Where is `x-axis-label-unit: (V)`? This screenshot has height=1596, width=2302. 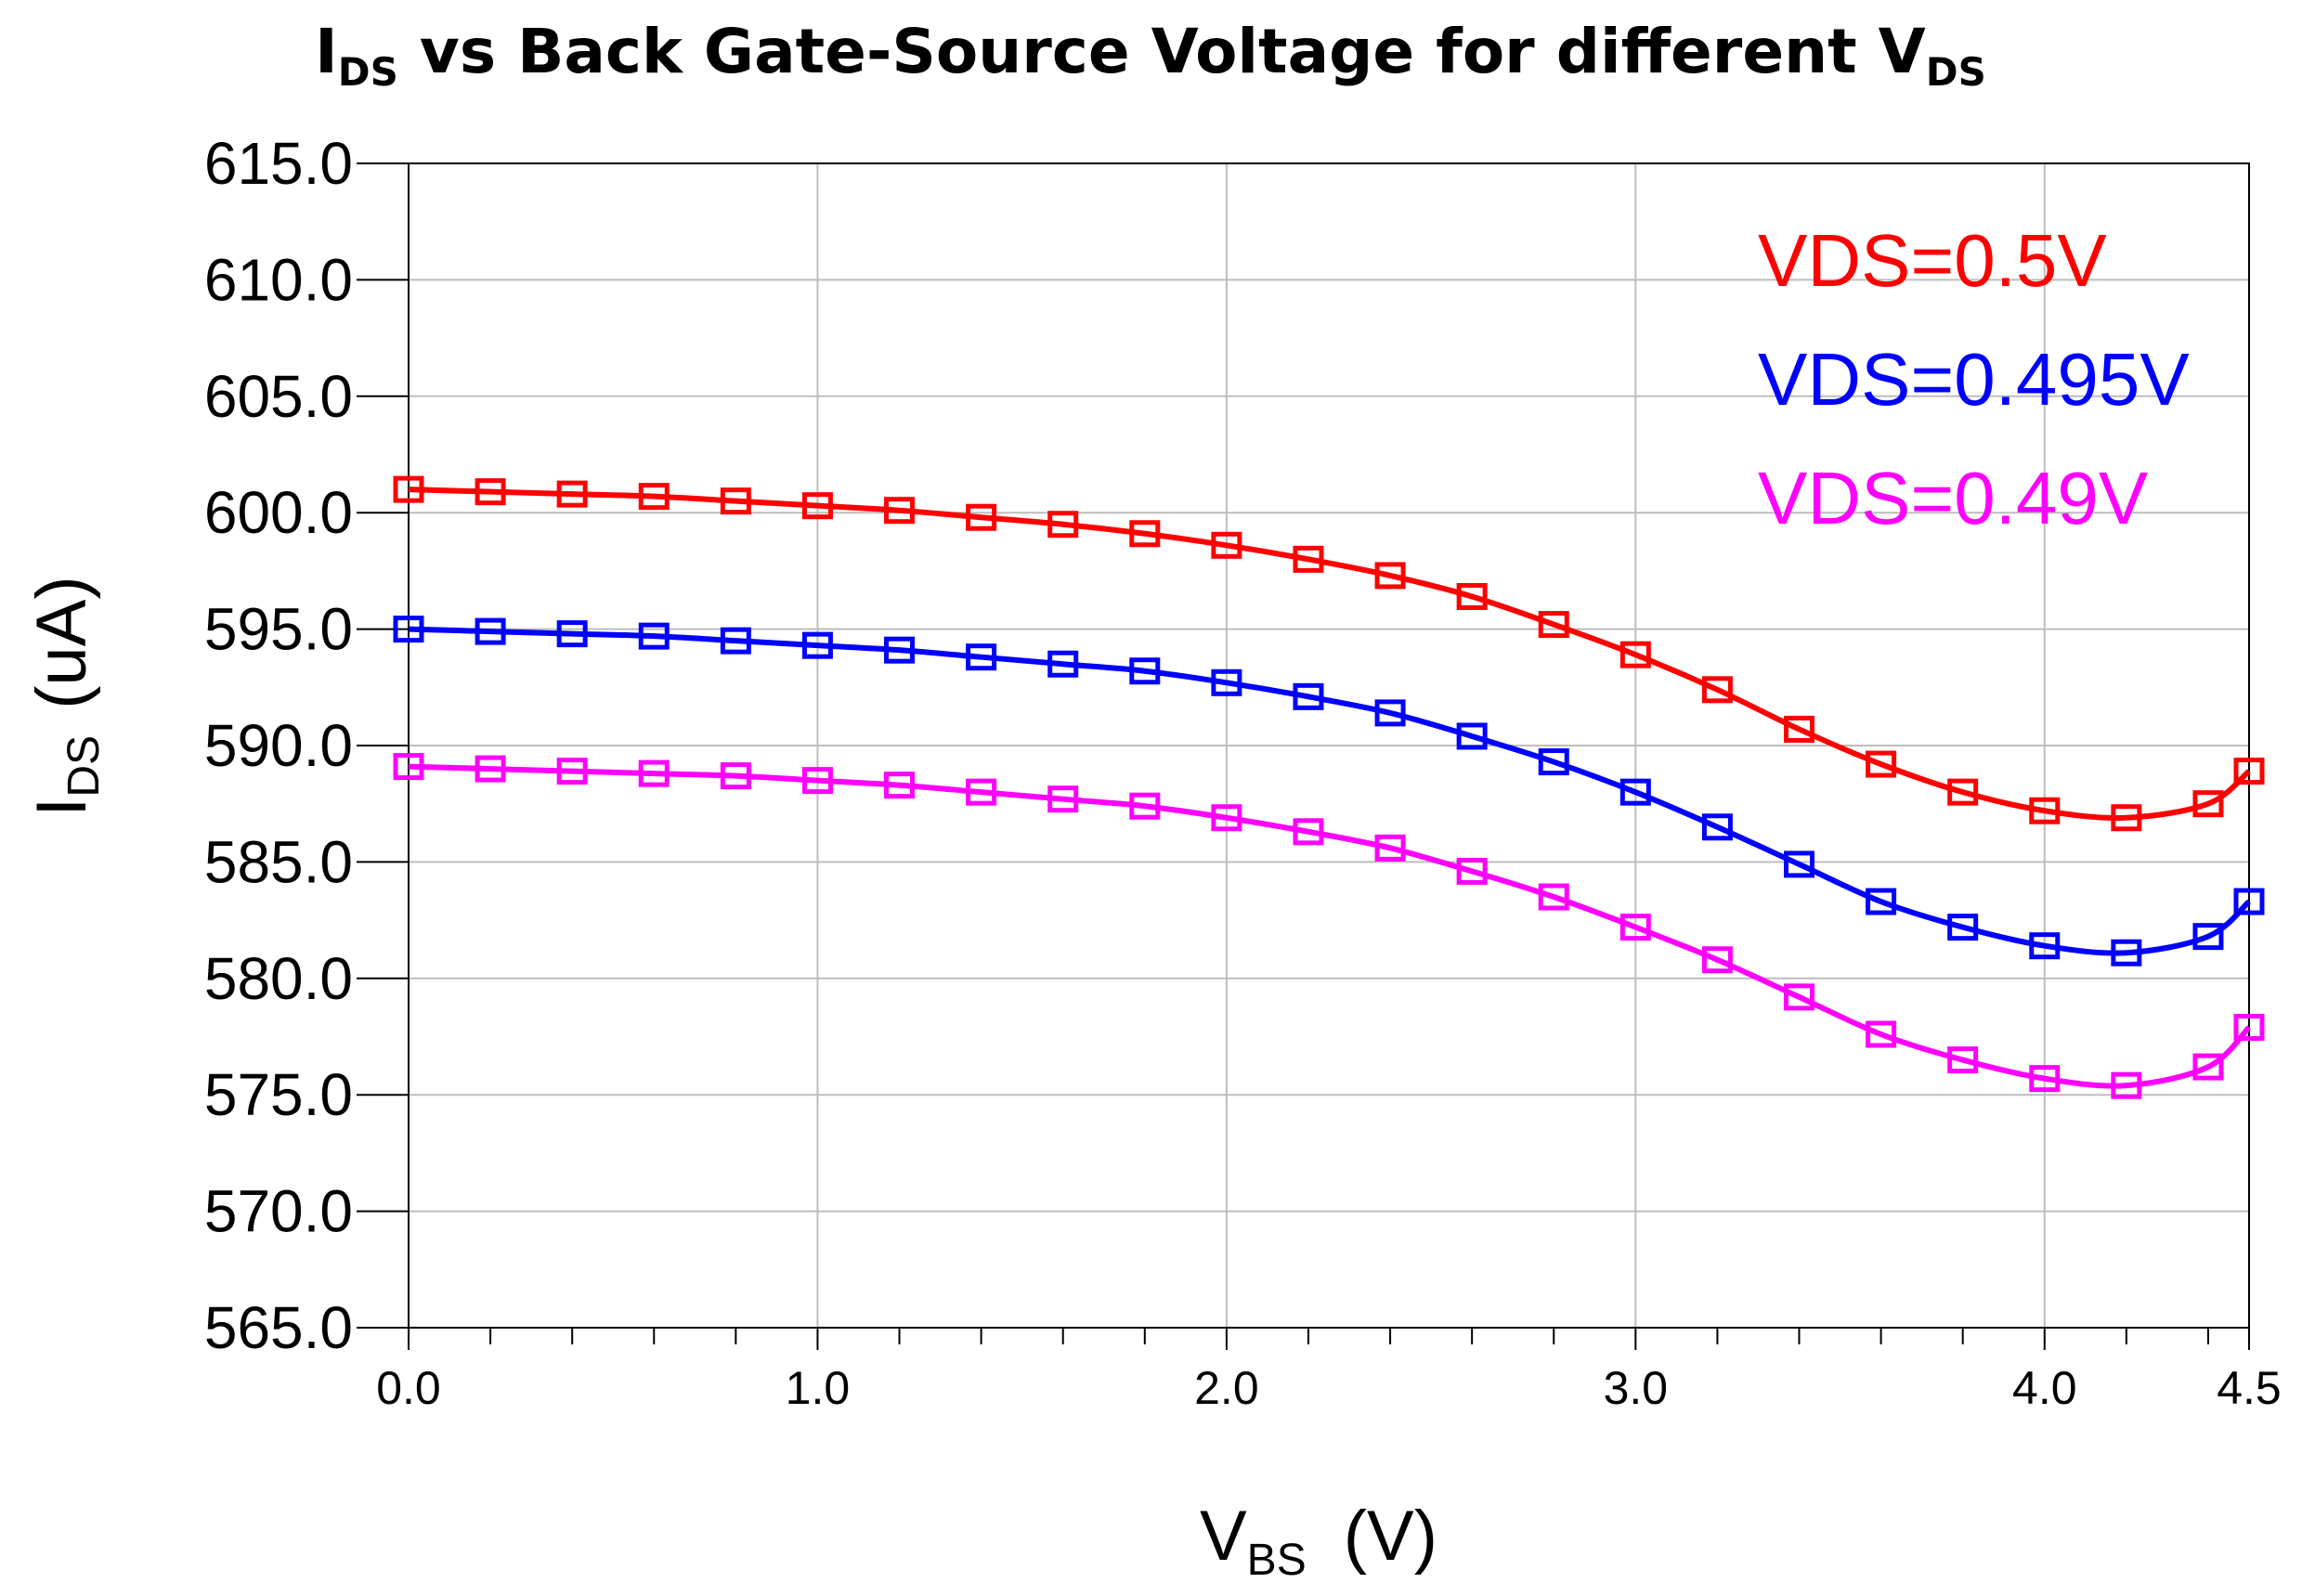 x-axis-label-unit: (V) is located at coordinates (1391, 1537).